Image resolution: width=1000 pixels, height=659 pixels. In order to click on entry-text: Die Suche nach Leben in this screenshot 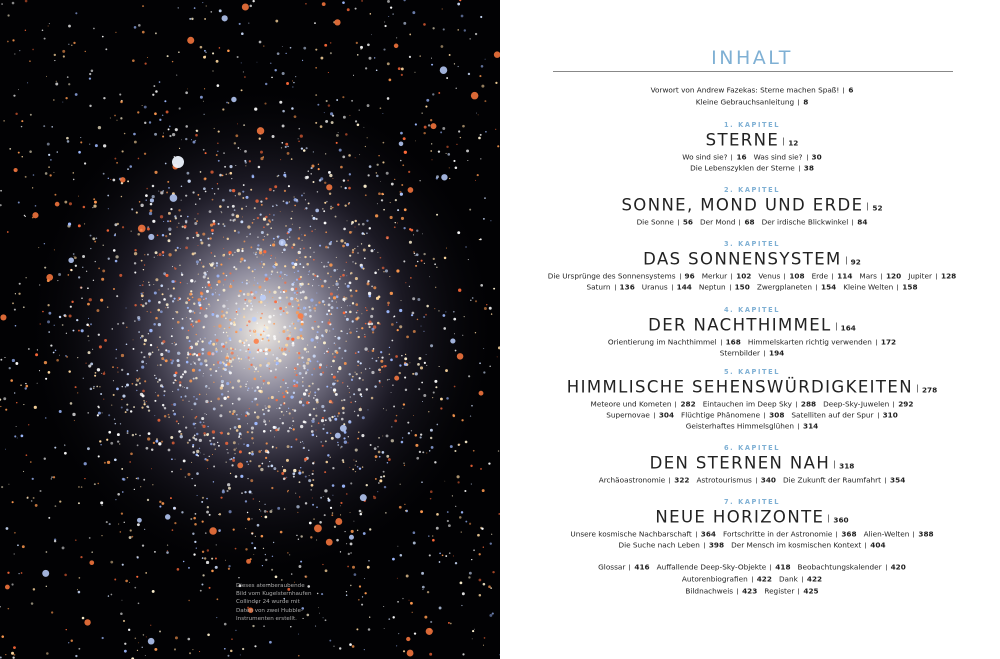, I will do `click(659, 545)`.